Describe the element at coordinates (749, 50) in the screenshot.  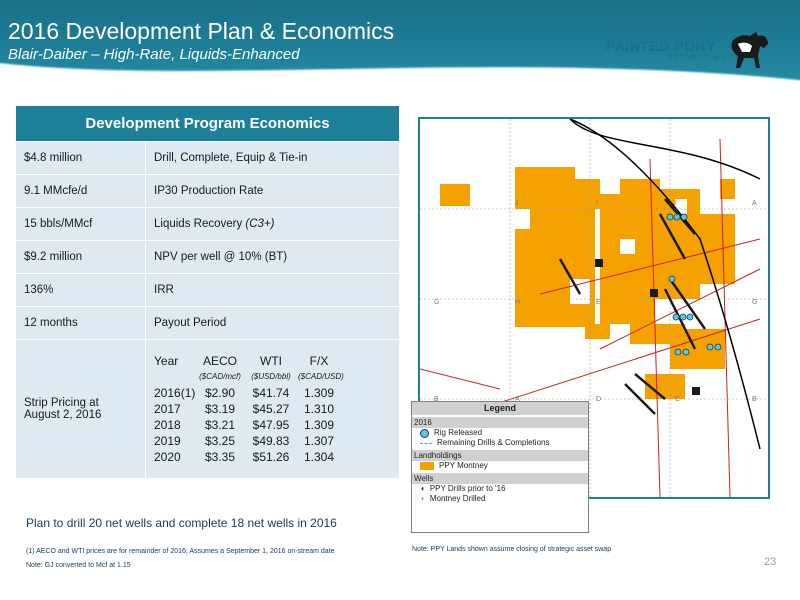
I see `horse-icon` at that location.